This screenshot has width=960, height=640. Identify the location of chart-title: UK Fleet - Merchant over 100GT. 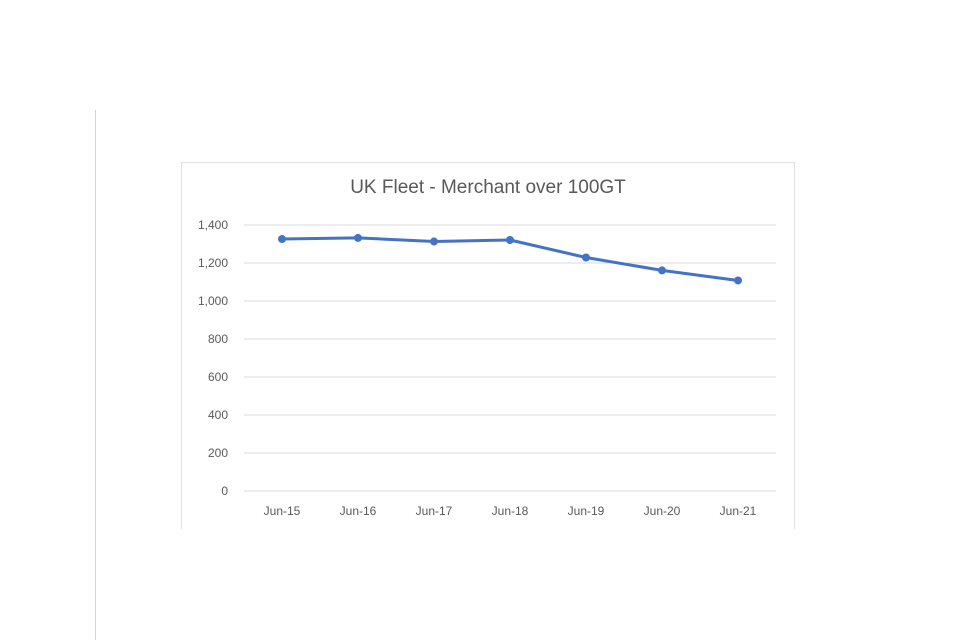
(488, 187).